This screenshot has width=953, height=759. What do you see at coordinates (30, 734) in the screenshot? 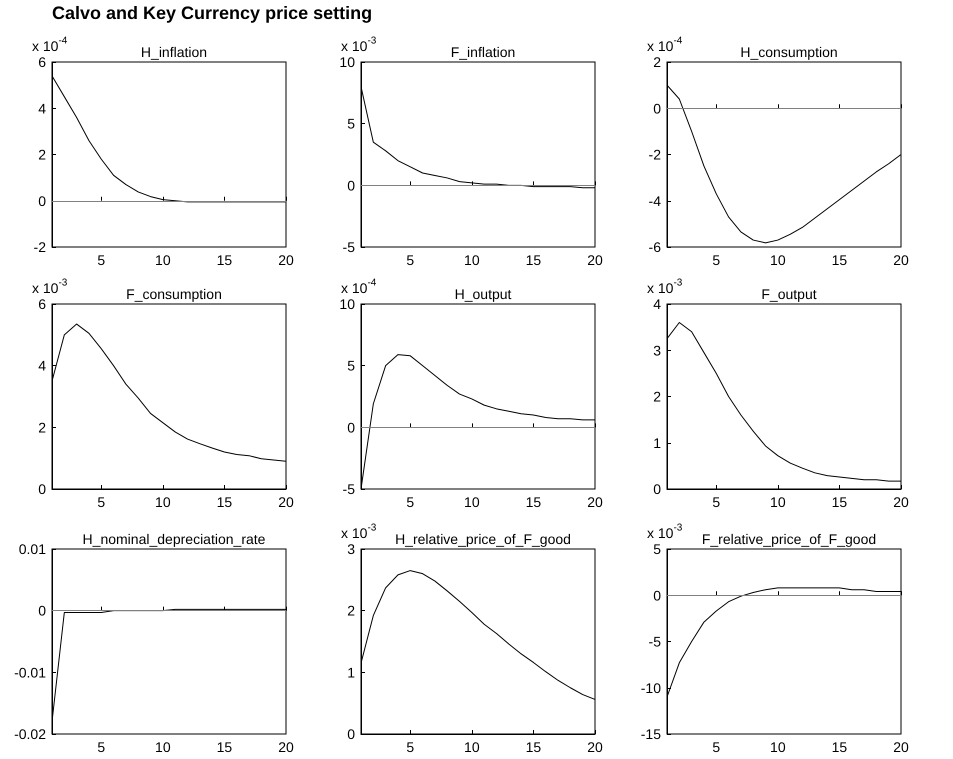
I see `y-tick-label: -0.02` at bounding box center [30, 734].